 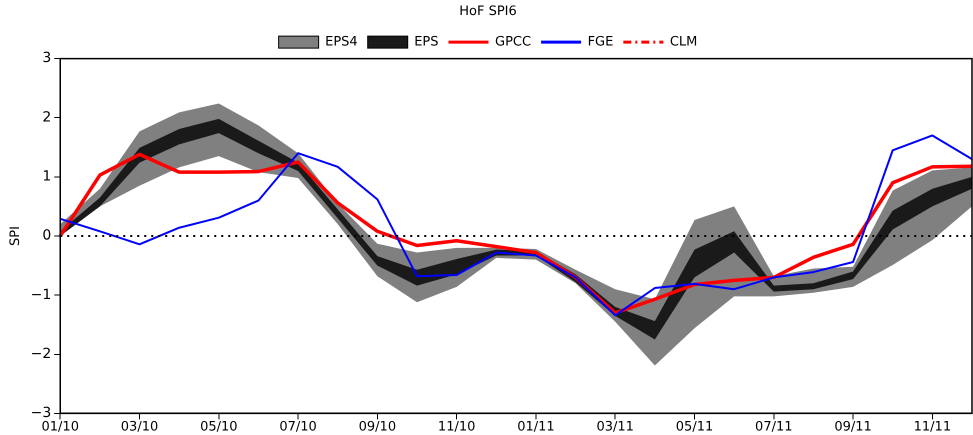 I want to click on x-tick-label: 07/11, so click(x=774, y=427).